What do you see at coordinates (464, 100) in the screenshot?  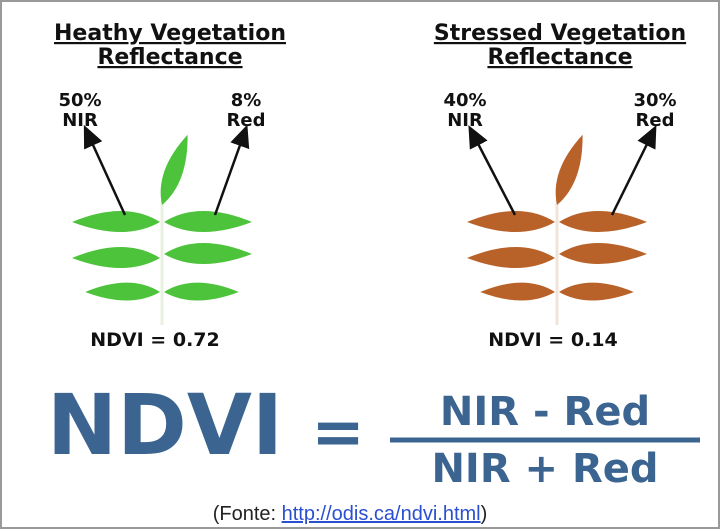 I see `nir-percent: 40%` at bounding box center [464, 100].